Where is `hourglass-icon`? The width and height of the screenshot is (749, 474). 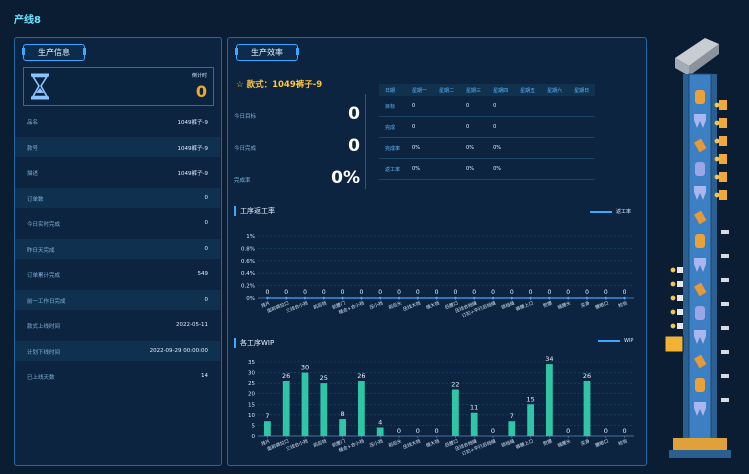
hourglass-icon is located at coordinates (40, 86).